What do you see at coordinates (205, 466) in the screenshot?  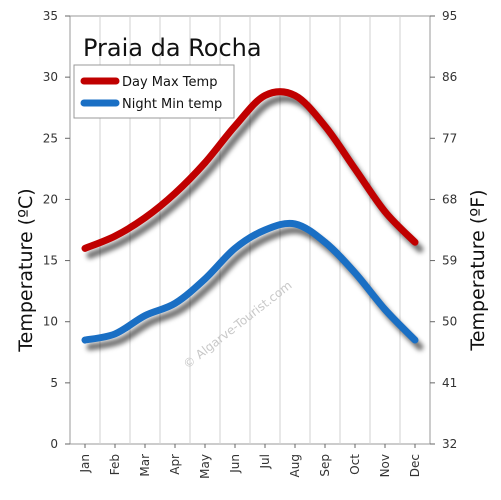 I see `x-tick-label: May` at bounding box center [205, 466].